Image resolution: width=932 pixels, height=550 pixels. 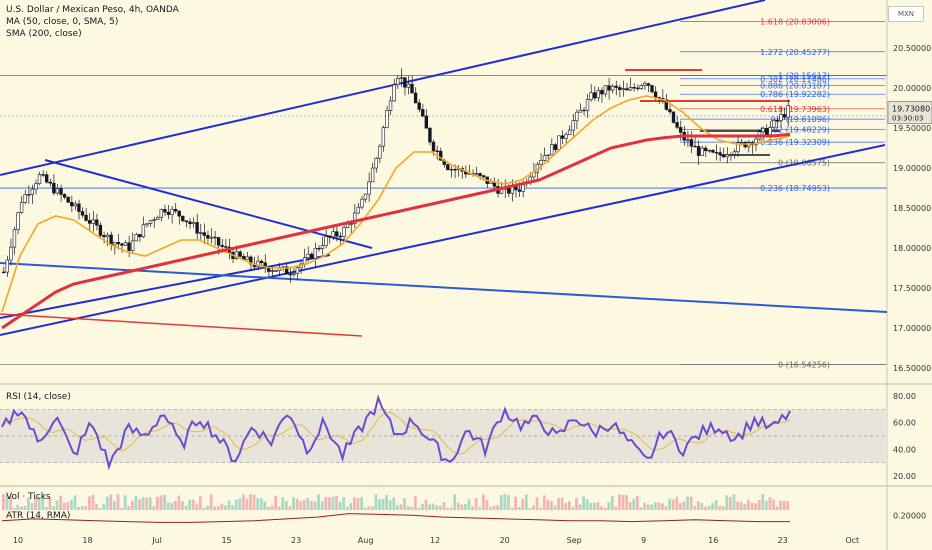 What do you see at coordinates (435, 540) in the screenshot?
I see `time-tick-label: 12` at bounding box center [435, 540].